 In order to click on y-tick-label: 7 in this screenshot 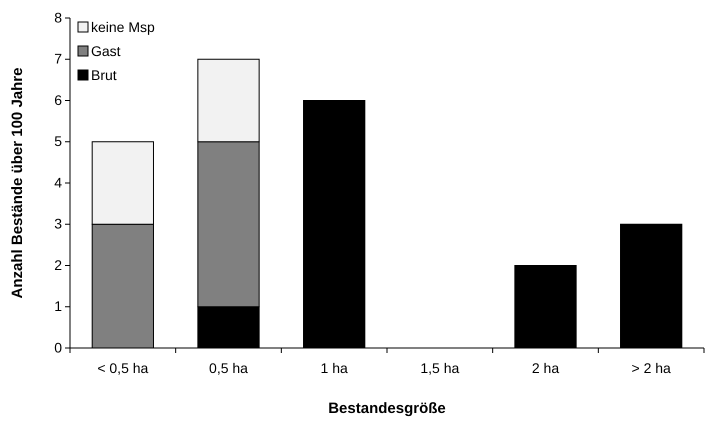, I will do `click(58, 58)`.